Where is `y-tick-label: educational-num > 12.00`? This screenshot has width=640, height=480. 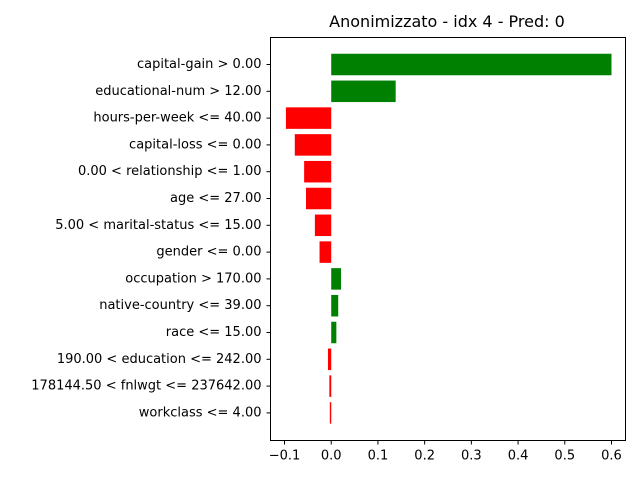 y-tick-label: educational-num > 12.00 is located at coordinates (178, 91).